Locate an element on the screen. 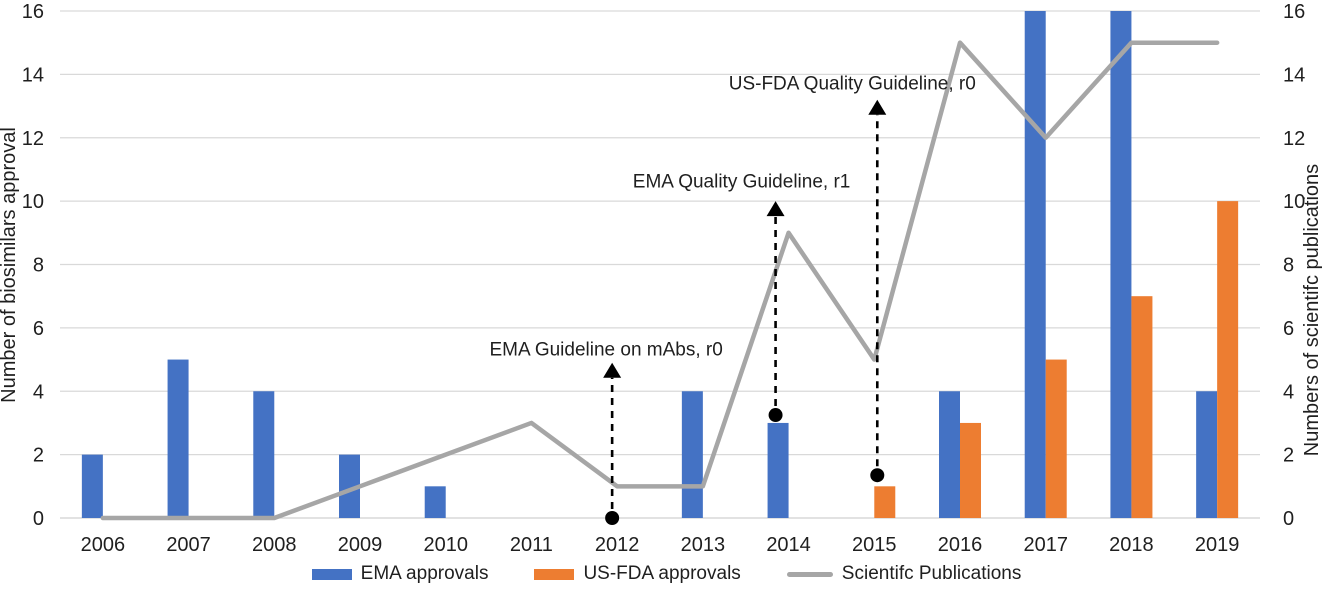 This screenshot has width=1333, height=590. annotation-2014: EMA Quality Guideline, r1 is located at coordinates (742, 297).